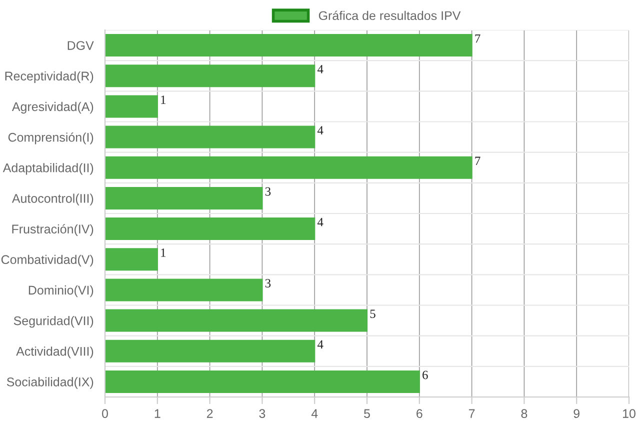 The image size is (639, 427). Describe the element at coordinates (61, 291) in the screenshot. I see `y-tick-label: Dominio(VI)` at that location.